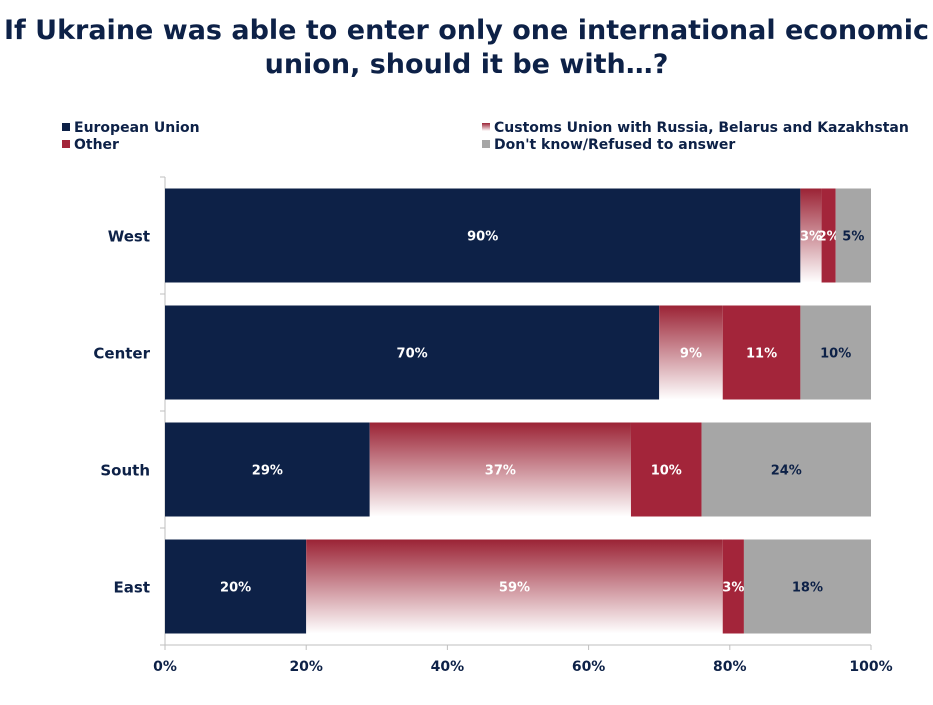  I want to click on data-label-center-customs-union-with-russia-belarus-and-kazakhstan: 9%, so click(691, 354).